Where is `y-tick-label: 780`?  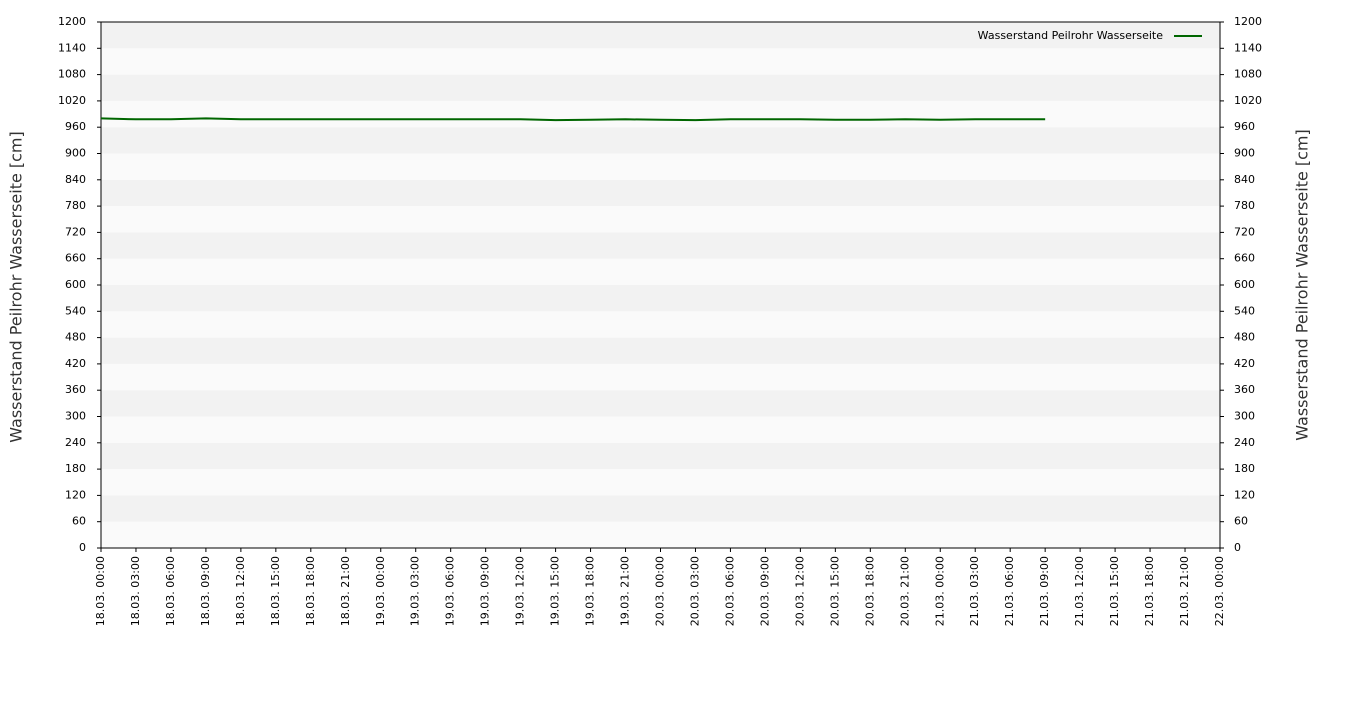 y-tick-label: 780 is located at coordinates (75, 205).